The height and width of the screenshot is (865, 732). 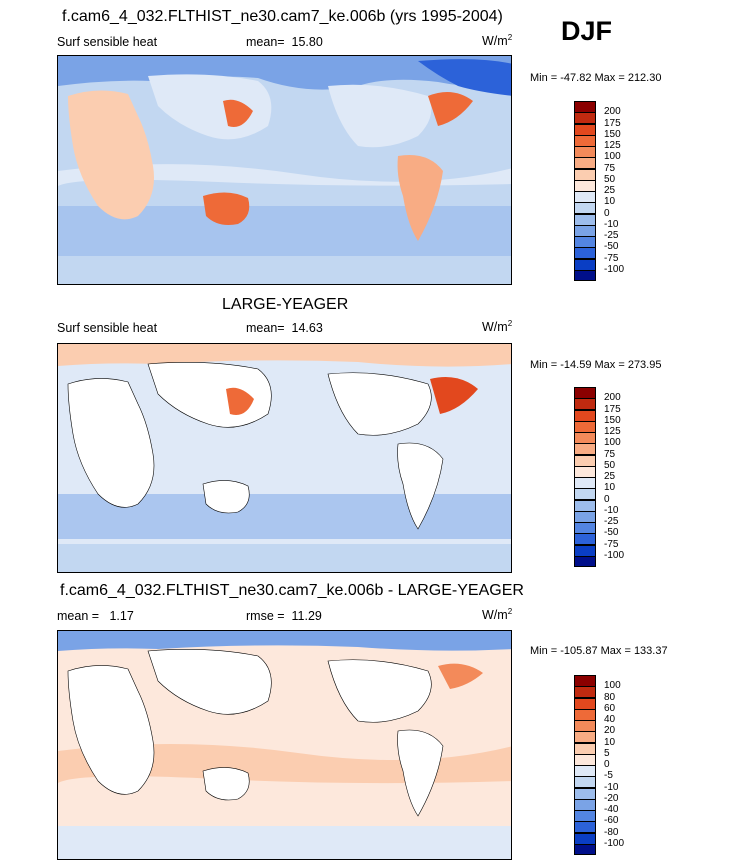 What do you see at coordinates (510, 323) in the screenshot?
I see `panel-2-units-exp: 2` at bounding box center [510, 323].